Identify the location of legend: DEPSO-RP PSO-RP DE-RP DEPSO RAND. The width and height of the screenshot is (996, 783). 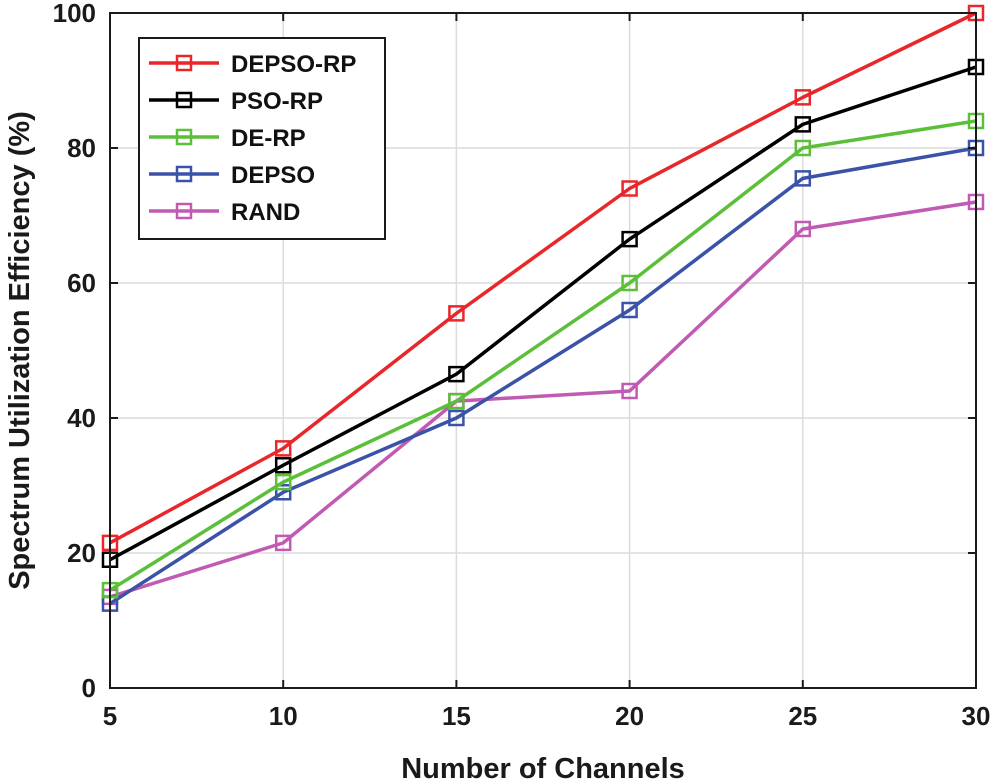
(262, 138).